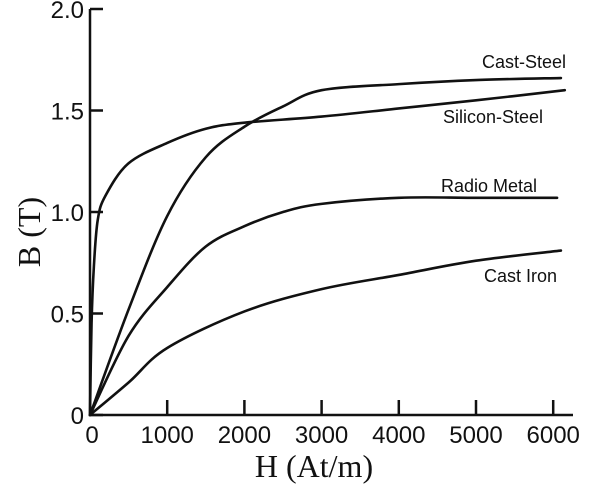  Describe the element at coordinates (553, 435) in the screenshot. I see `x-tick-label: 6000` at that location.